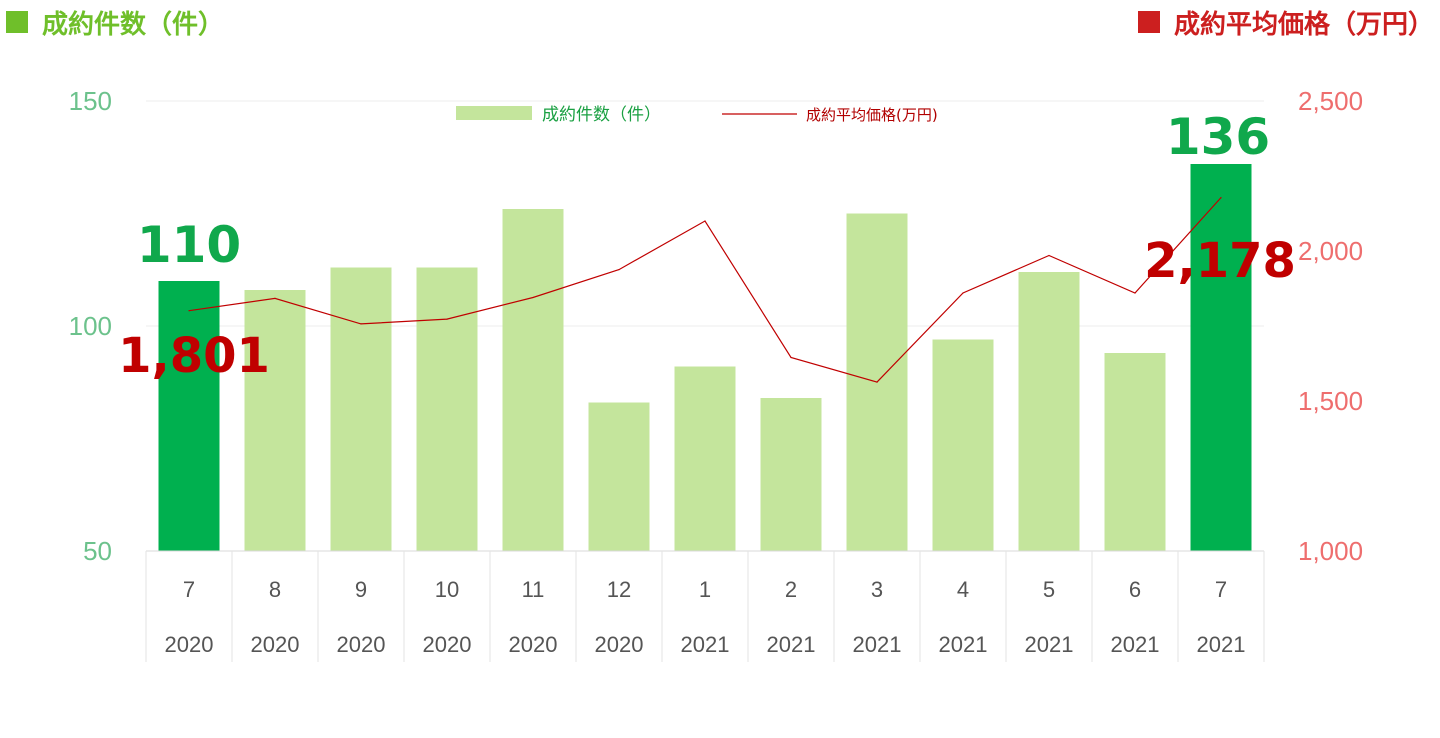 Image resolution: width=1440 pixels, height=738 pixels. I want to click on left-axis-header: 成約件数（件）, so click(115, 22).